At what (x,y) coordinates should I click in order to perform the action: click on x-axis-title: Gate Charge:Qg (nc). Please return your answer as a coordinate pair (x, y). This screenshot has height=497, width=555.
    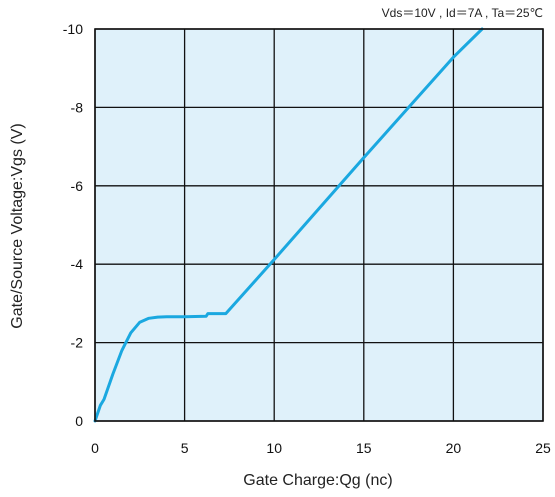
    Looking at the image, I should click on (317, 480).